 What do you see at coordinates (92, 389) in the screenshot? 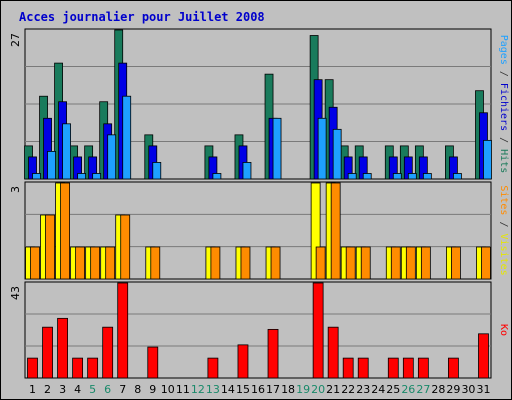
I see `x-tick-label-day-5: 5` at bounding box center [92, 389].